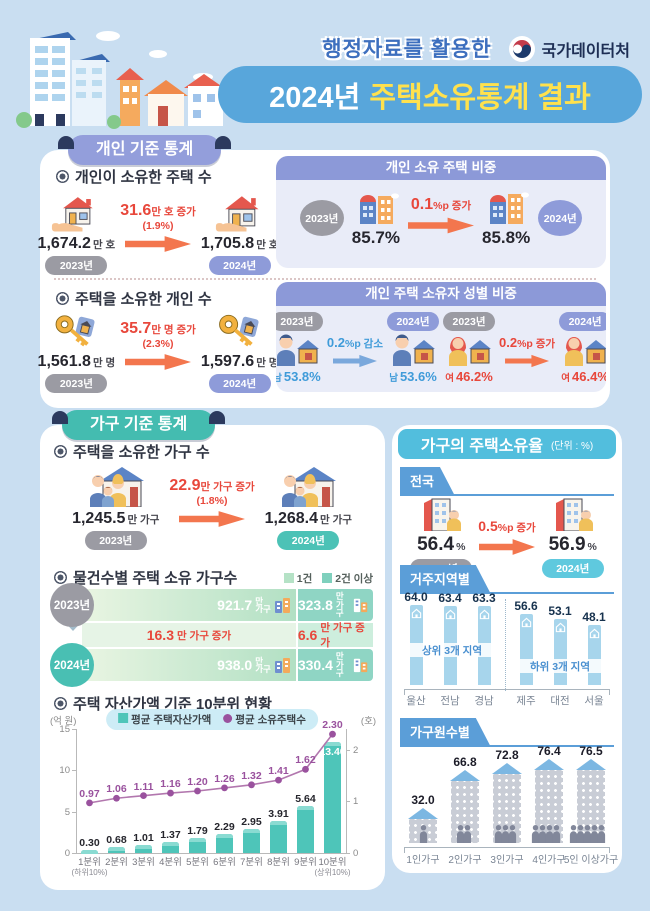  What do you see at coordinates (189, 665) in the screenshot?
I see `bar-segment-one: 938.0 만 가구` at bounding box center [189, 665].